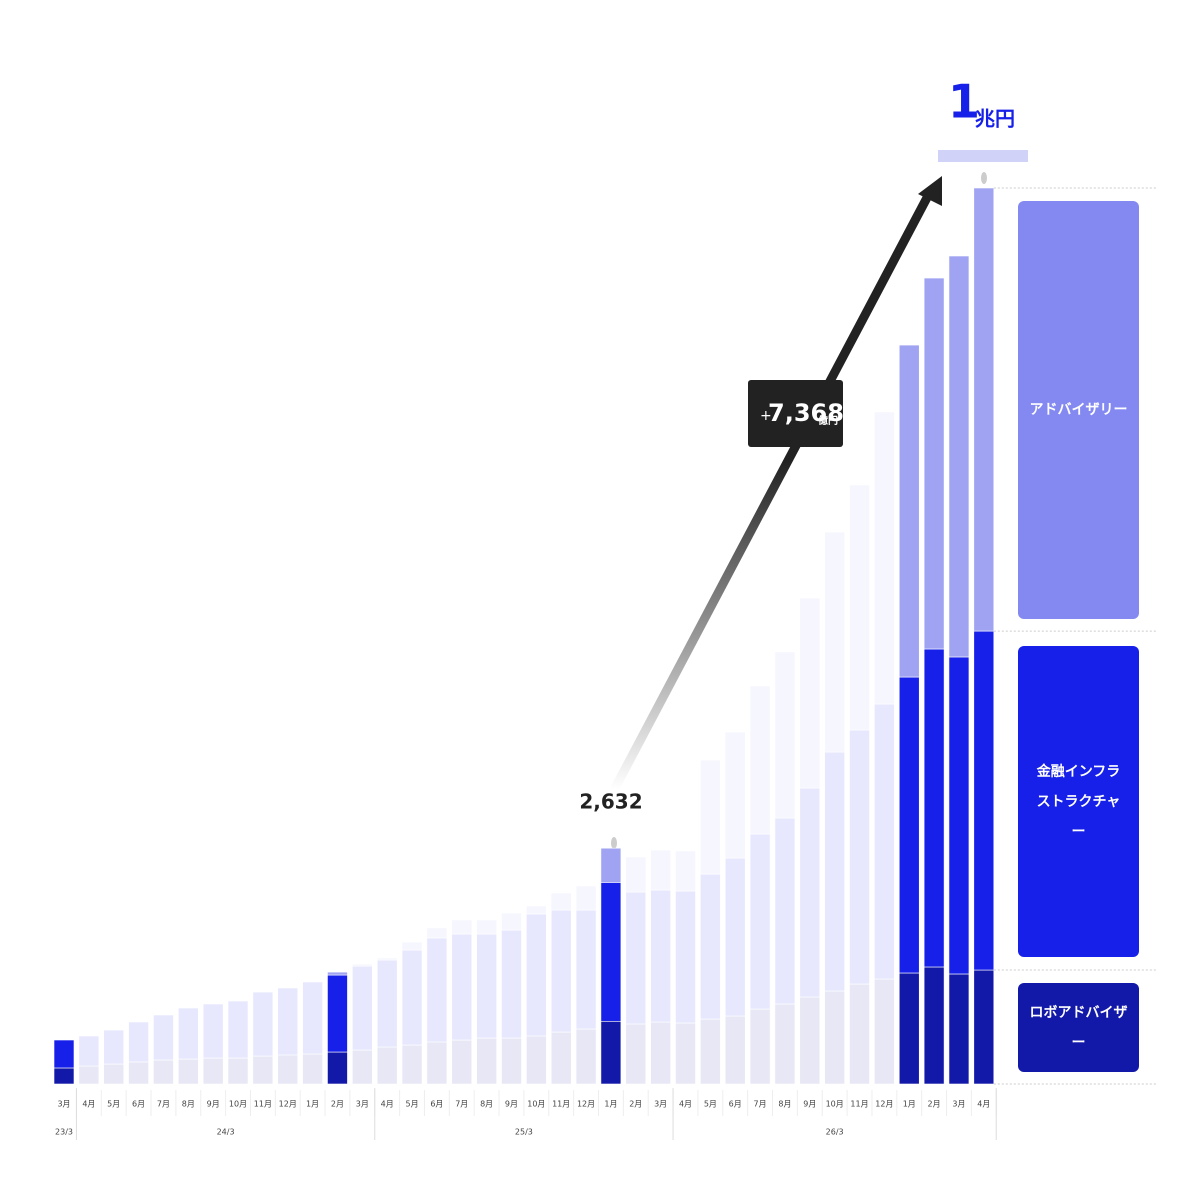  What do you see at coordinates (387, 1104) in the screenshot?
I see `x-tick-label: 4月` at bounding box center [387, 1104].